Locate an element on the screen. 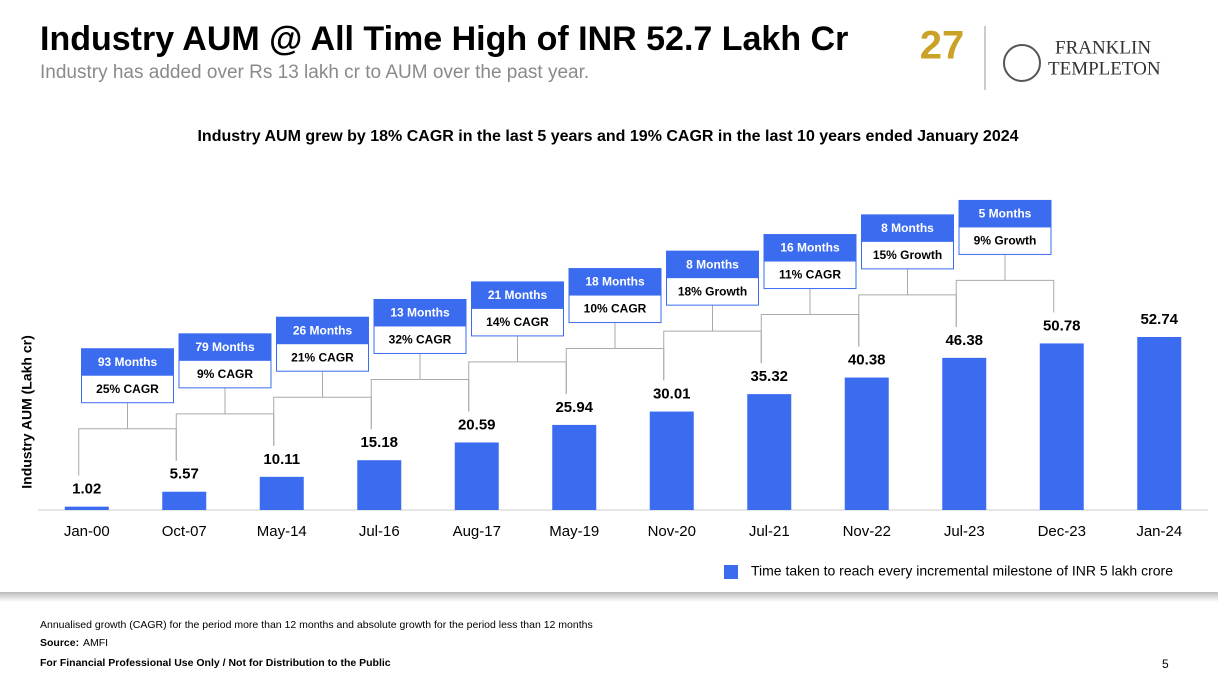 The image size is (1218, 683). annotation-period: 21 Months is located at coordinates (518, 295).